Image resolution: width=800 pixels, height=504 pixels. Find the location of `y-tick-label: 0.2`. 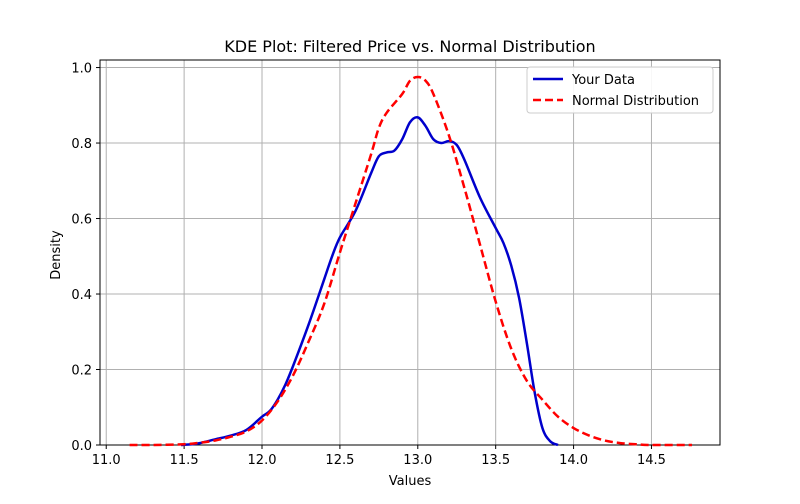

y-tick-label: 0.2 is located at coordinates (81, 371).